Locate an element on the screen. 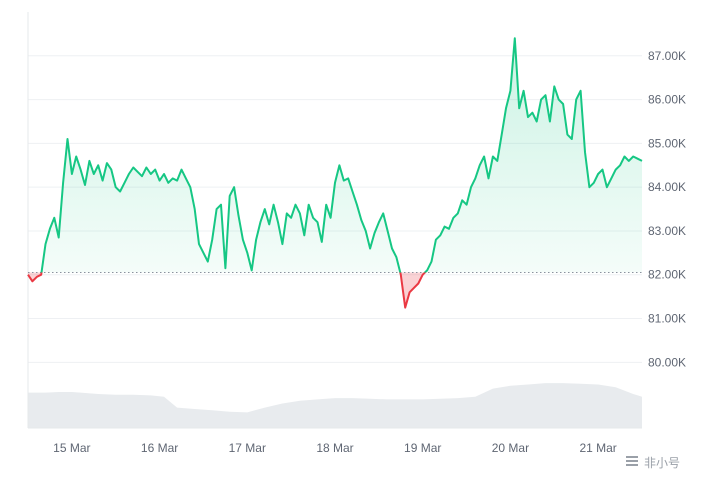 The image size is (720, 480). x-tick-label: 16 Mar is located at coordinates (159, 448).